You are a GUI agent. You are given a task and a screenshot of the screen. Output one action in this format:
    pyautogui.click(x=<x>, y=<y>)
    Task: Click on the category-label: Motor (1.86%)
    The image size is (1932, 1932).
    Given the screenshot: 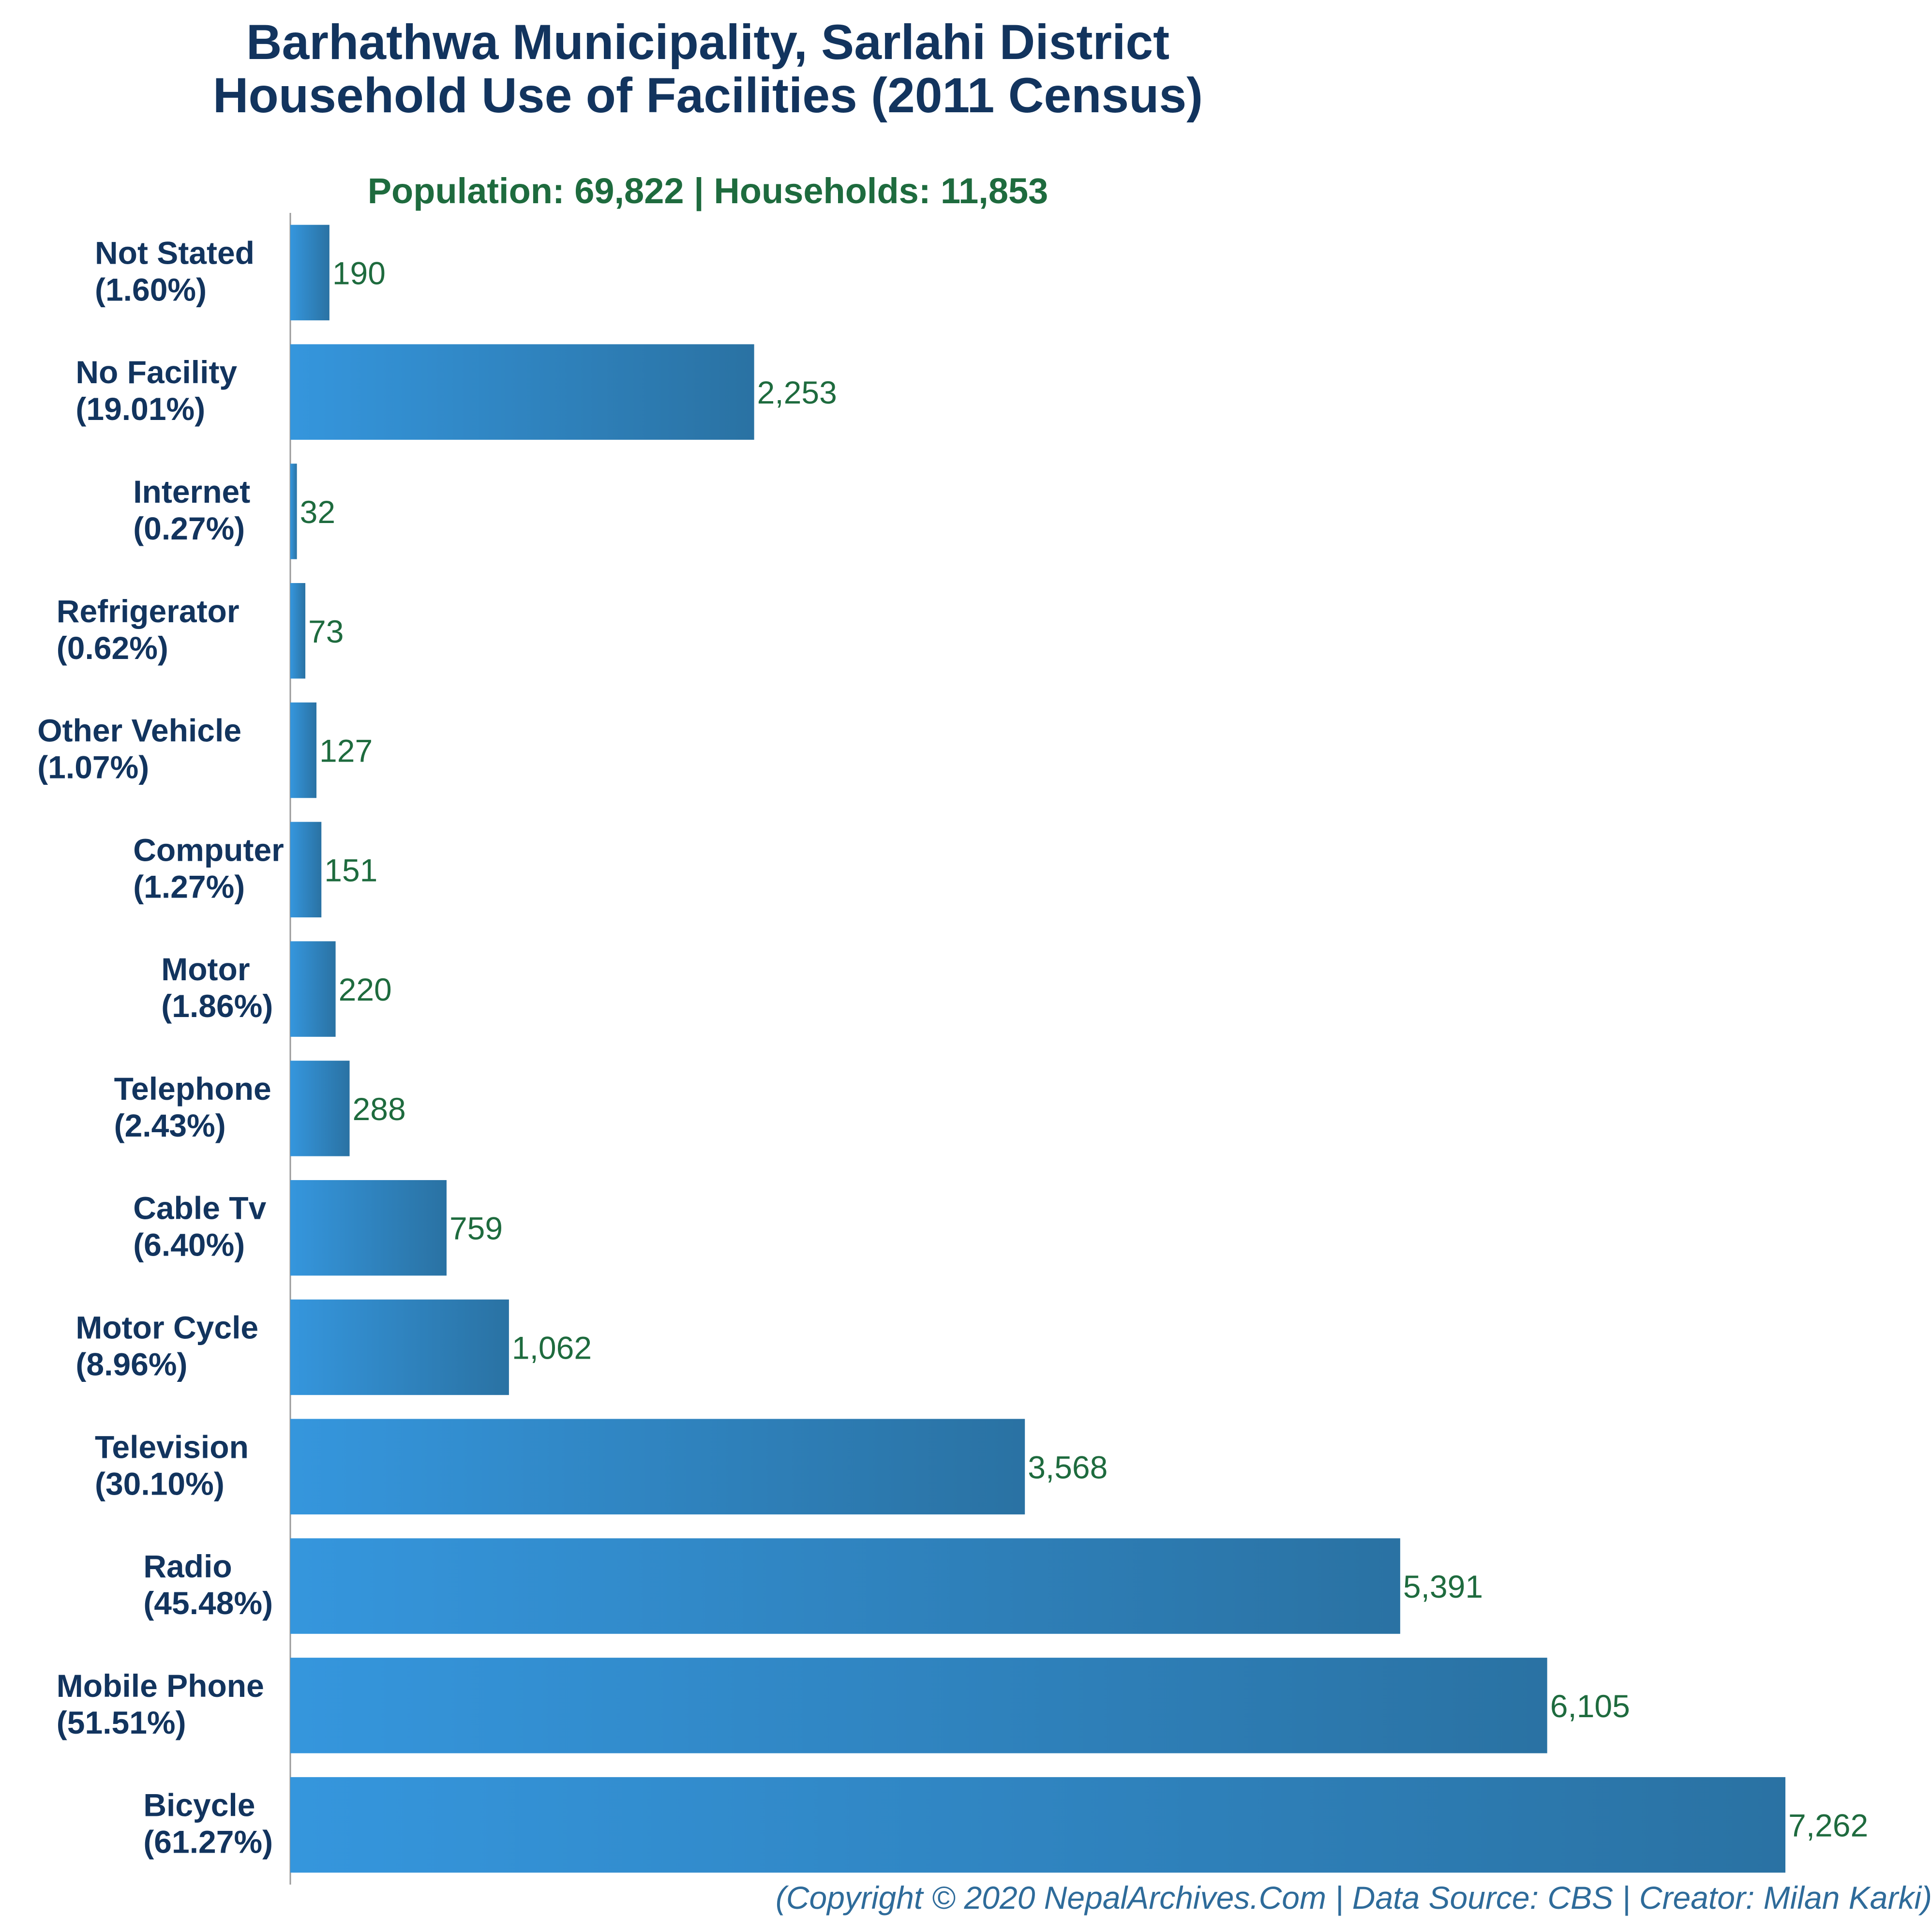 What is the action you would take?
    pyautogui.click(x=217, y=987)
    